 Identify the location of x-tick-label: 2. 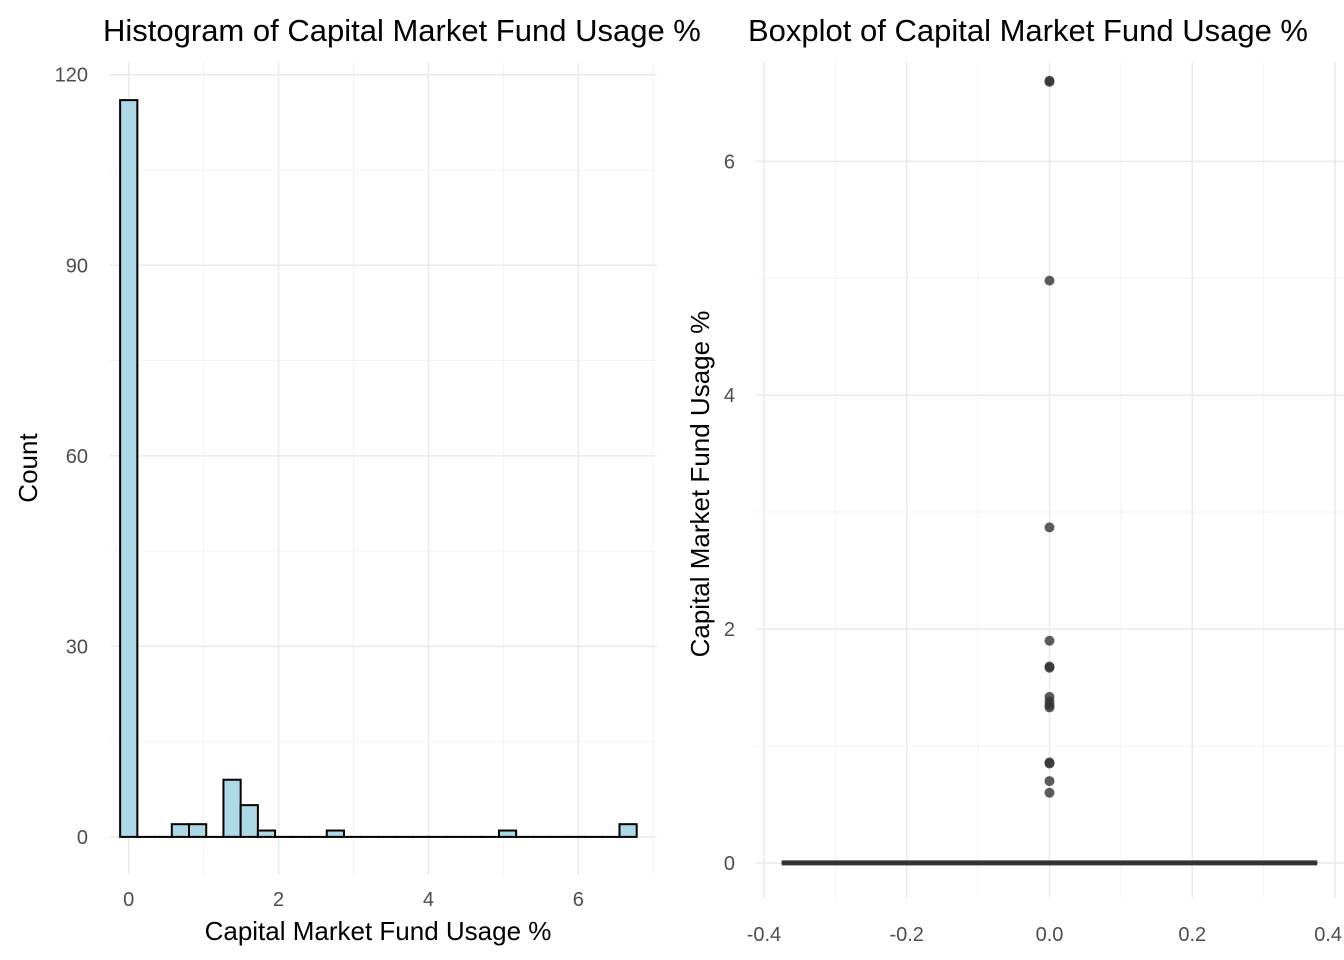
(278, 900).